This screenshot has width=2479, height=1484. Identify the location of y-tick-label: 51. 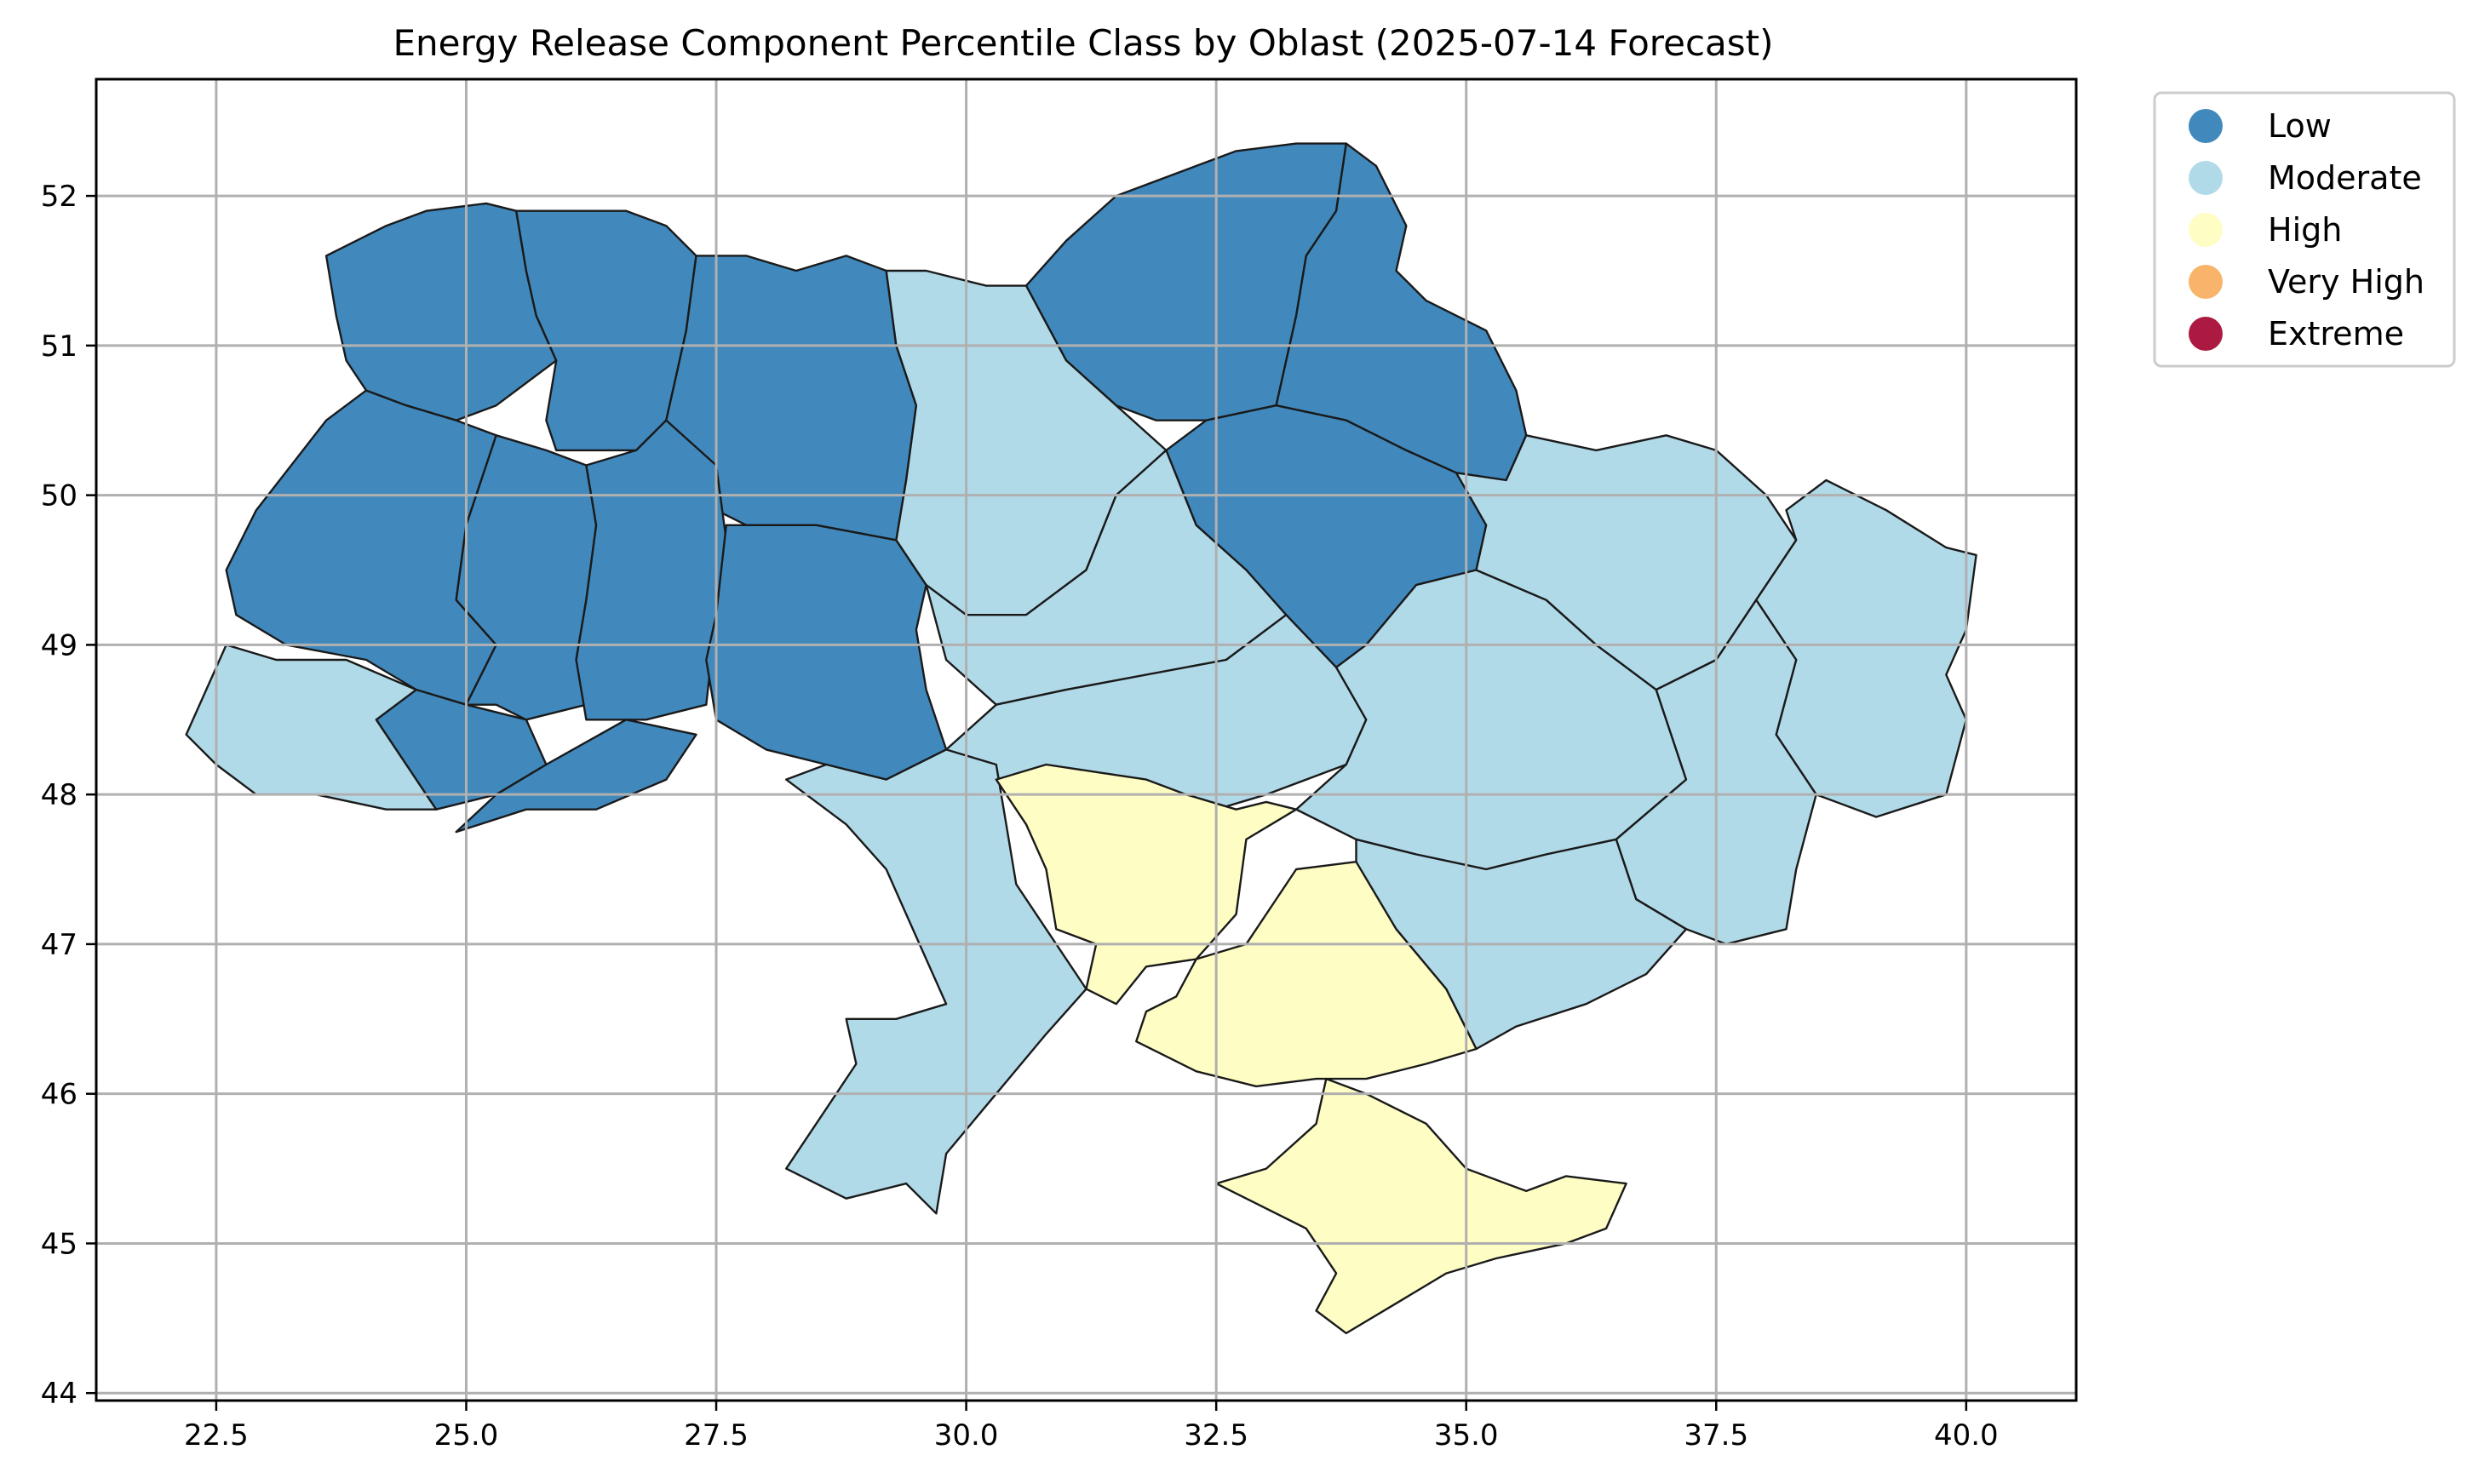
(59, 346).